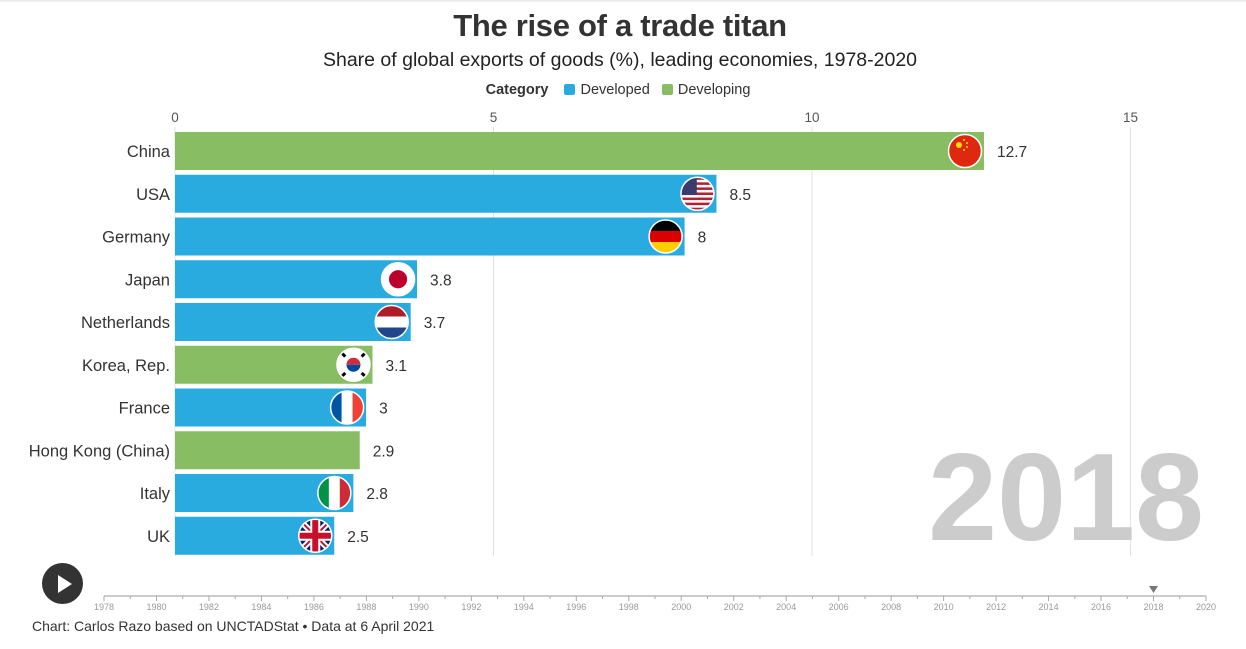 The width and height of the screenshot is (1246, 649). Describe the element at coordinates (629, 607) in the screenshot. I see `timeline-year-label: 1998` at that location.